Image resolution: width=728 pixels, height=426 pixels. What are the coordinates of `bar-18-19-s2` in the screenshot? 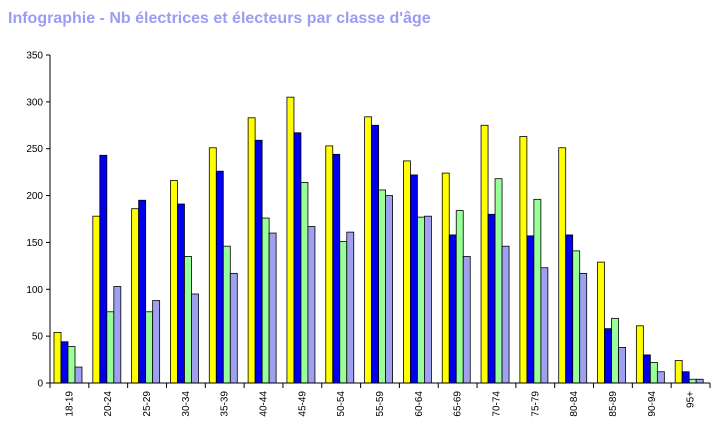 It's located at (64, 362).